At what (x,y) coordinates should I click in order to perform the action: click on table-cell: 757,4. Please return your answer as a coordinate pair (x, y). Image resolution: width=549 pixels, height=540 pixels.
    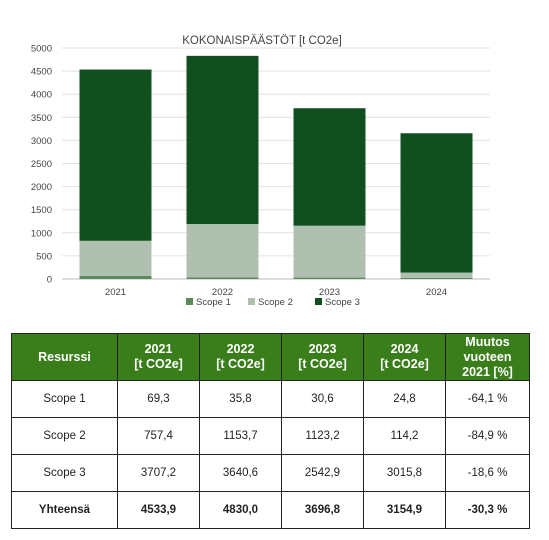
    Looking at the image, I should click on (158, 436).